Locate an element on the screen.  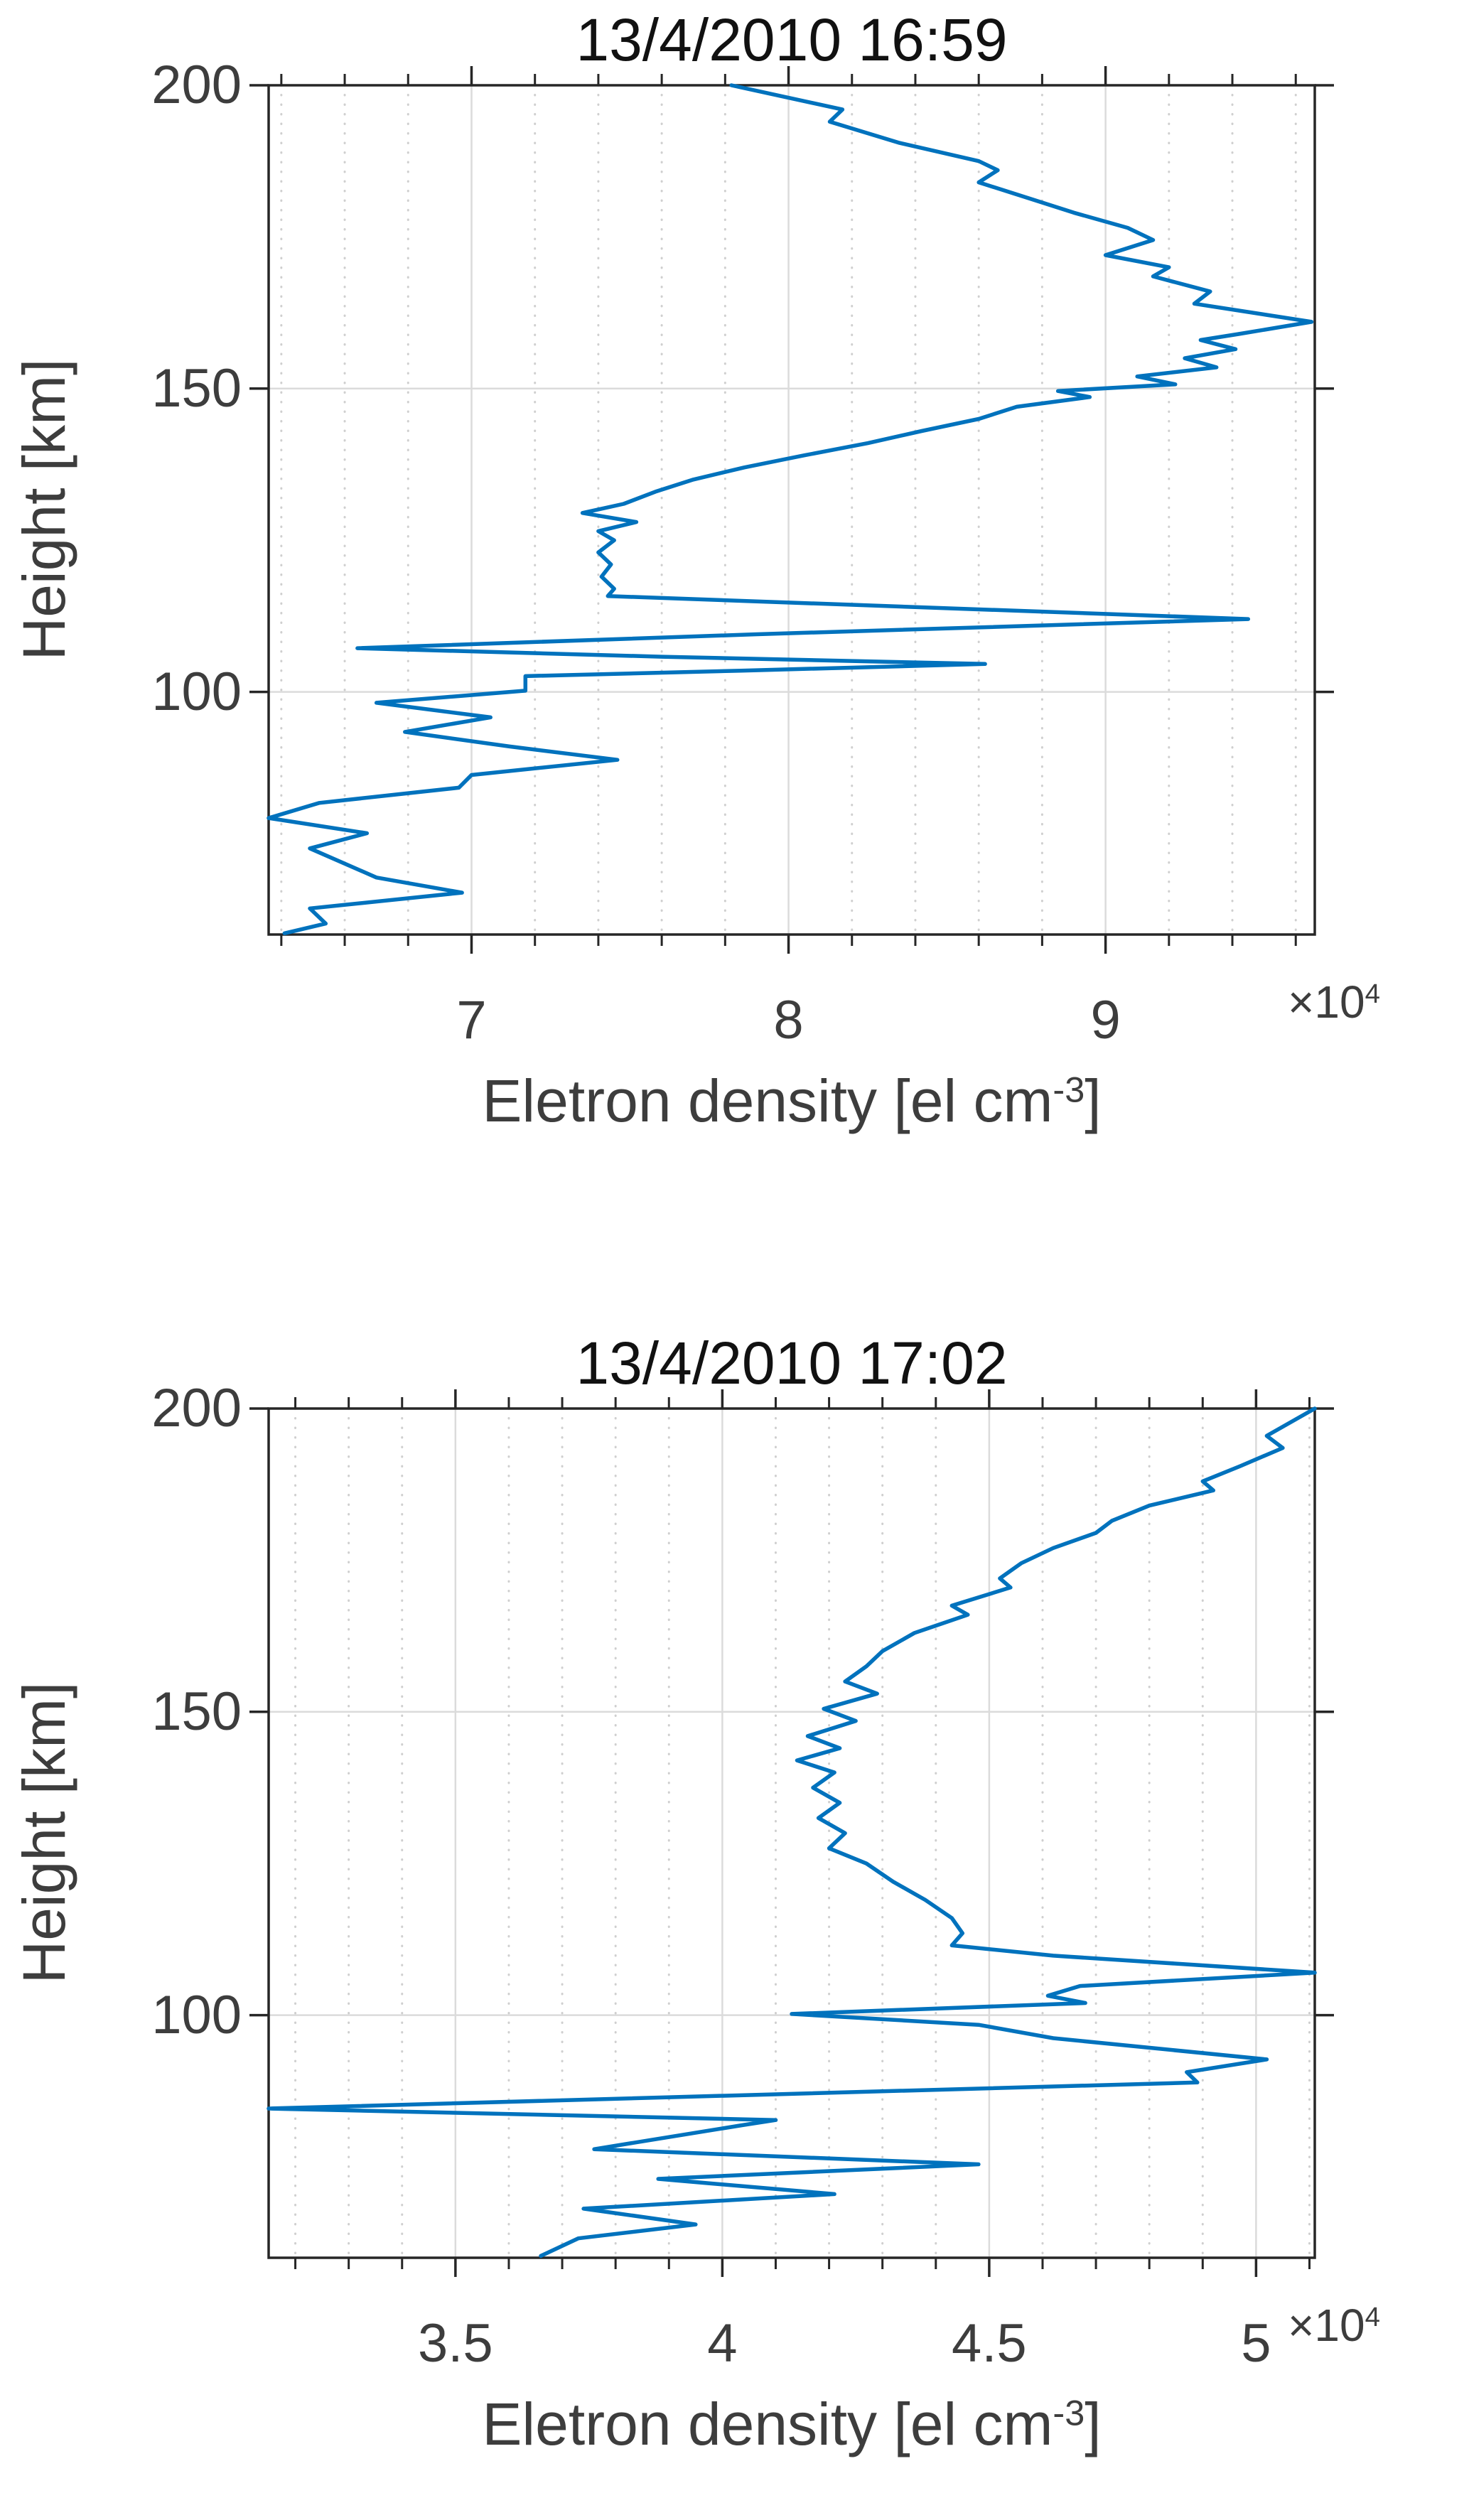
plot2-scale-exponent: 4 is located at coordinates (1372, 2316).